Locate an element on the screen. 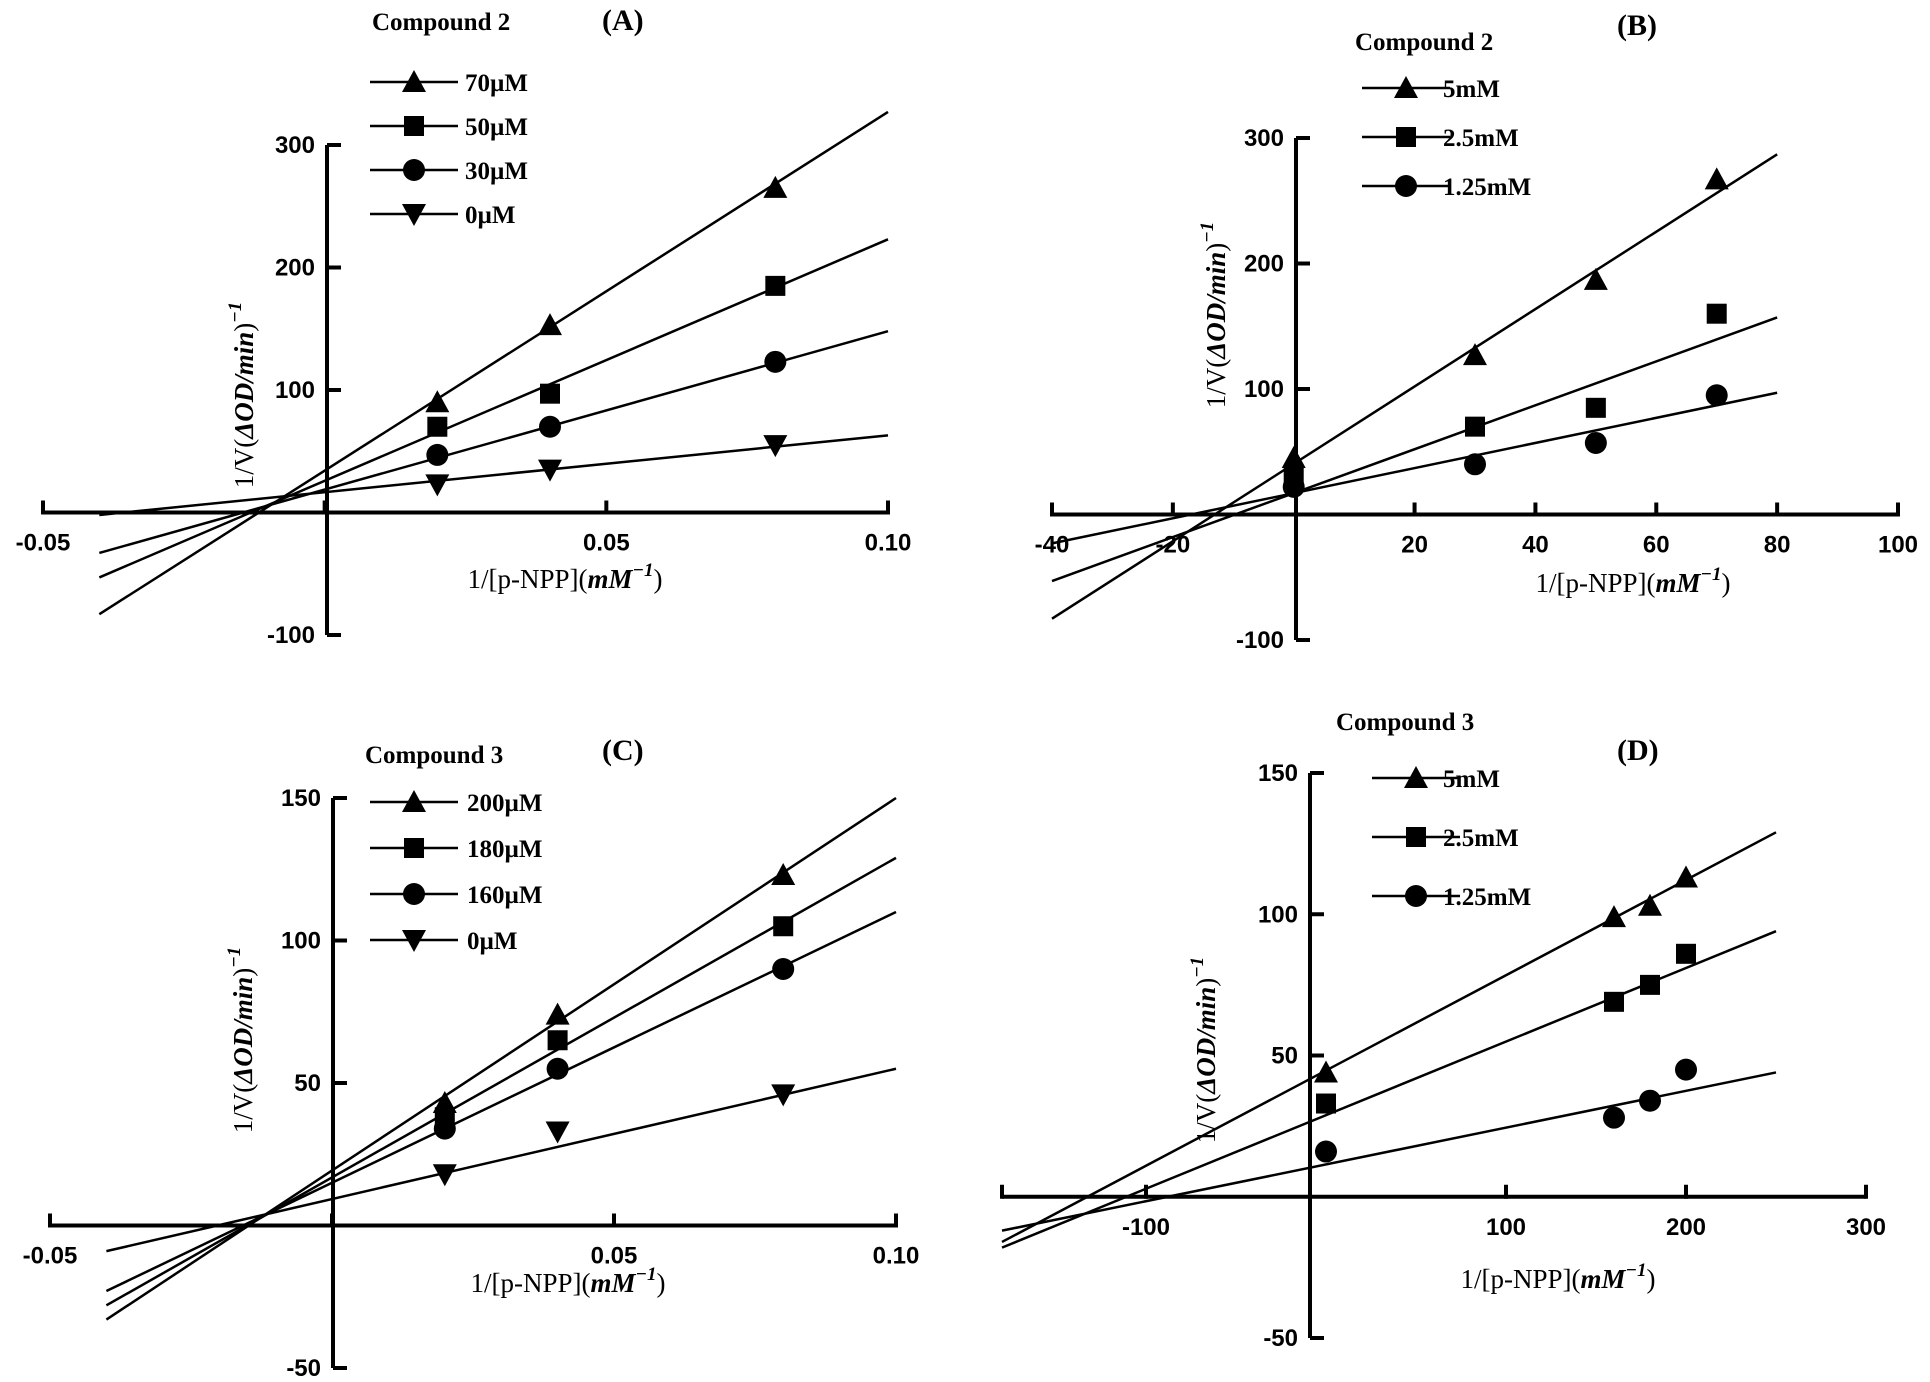  x-tick-label: 80 is located at coordinates (1777, 545).